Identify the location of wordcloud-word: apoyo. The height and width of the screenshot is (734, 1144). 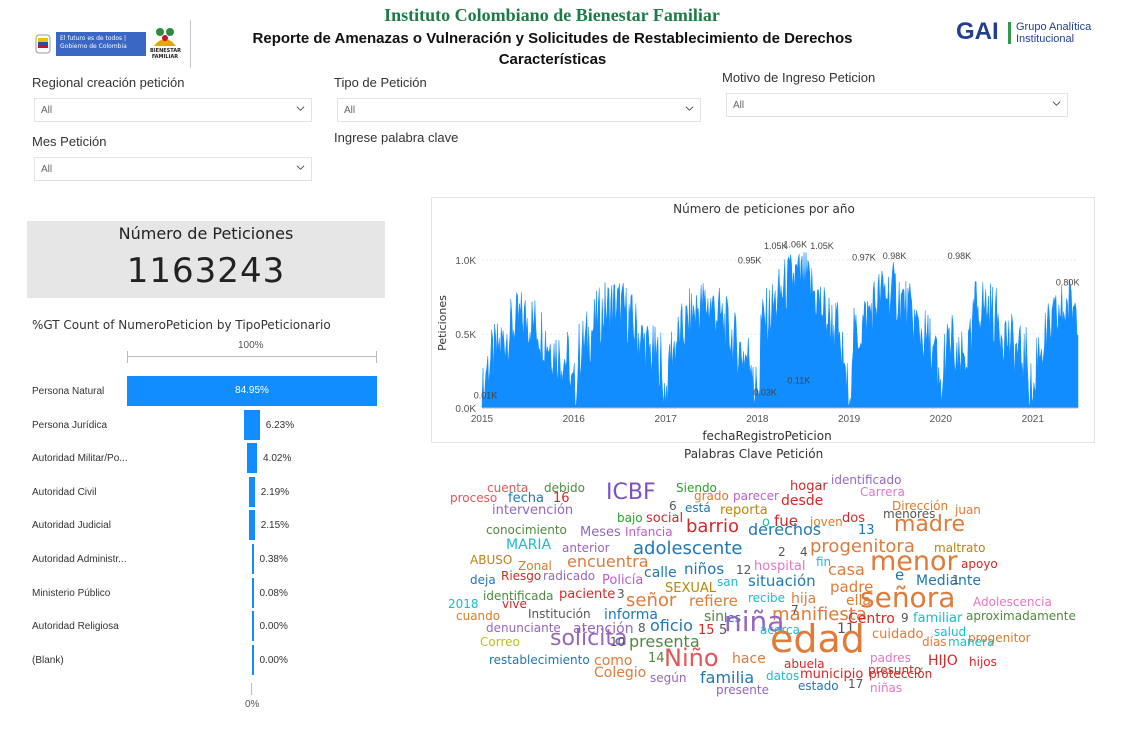
(979, 564).